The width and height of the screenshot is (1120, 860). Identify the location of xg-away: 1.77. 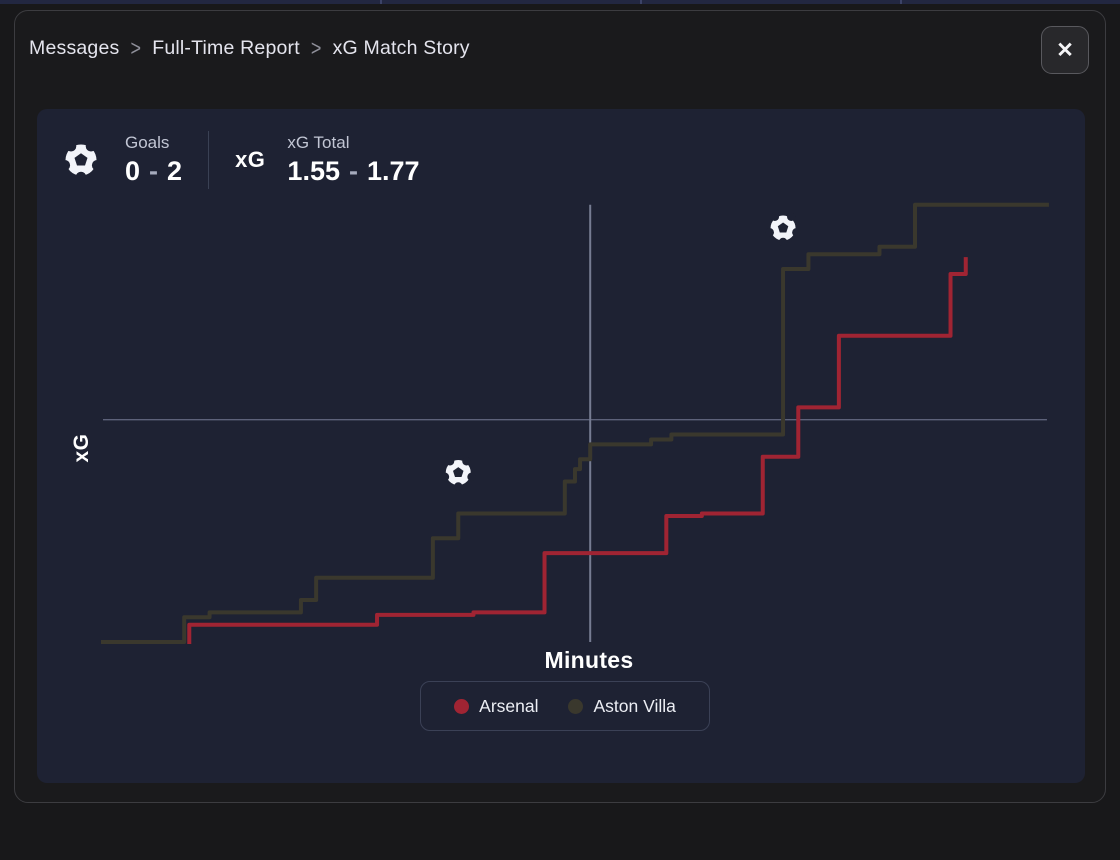
(393, 171).